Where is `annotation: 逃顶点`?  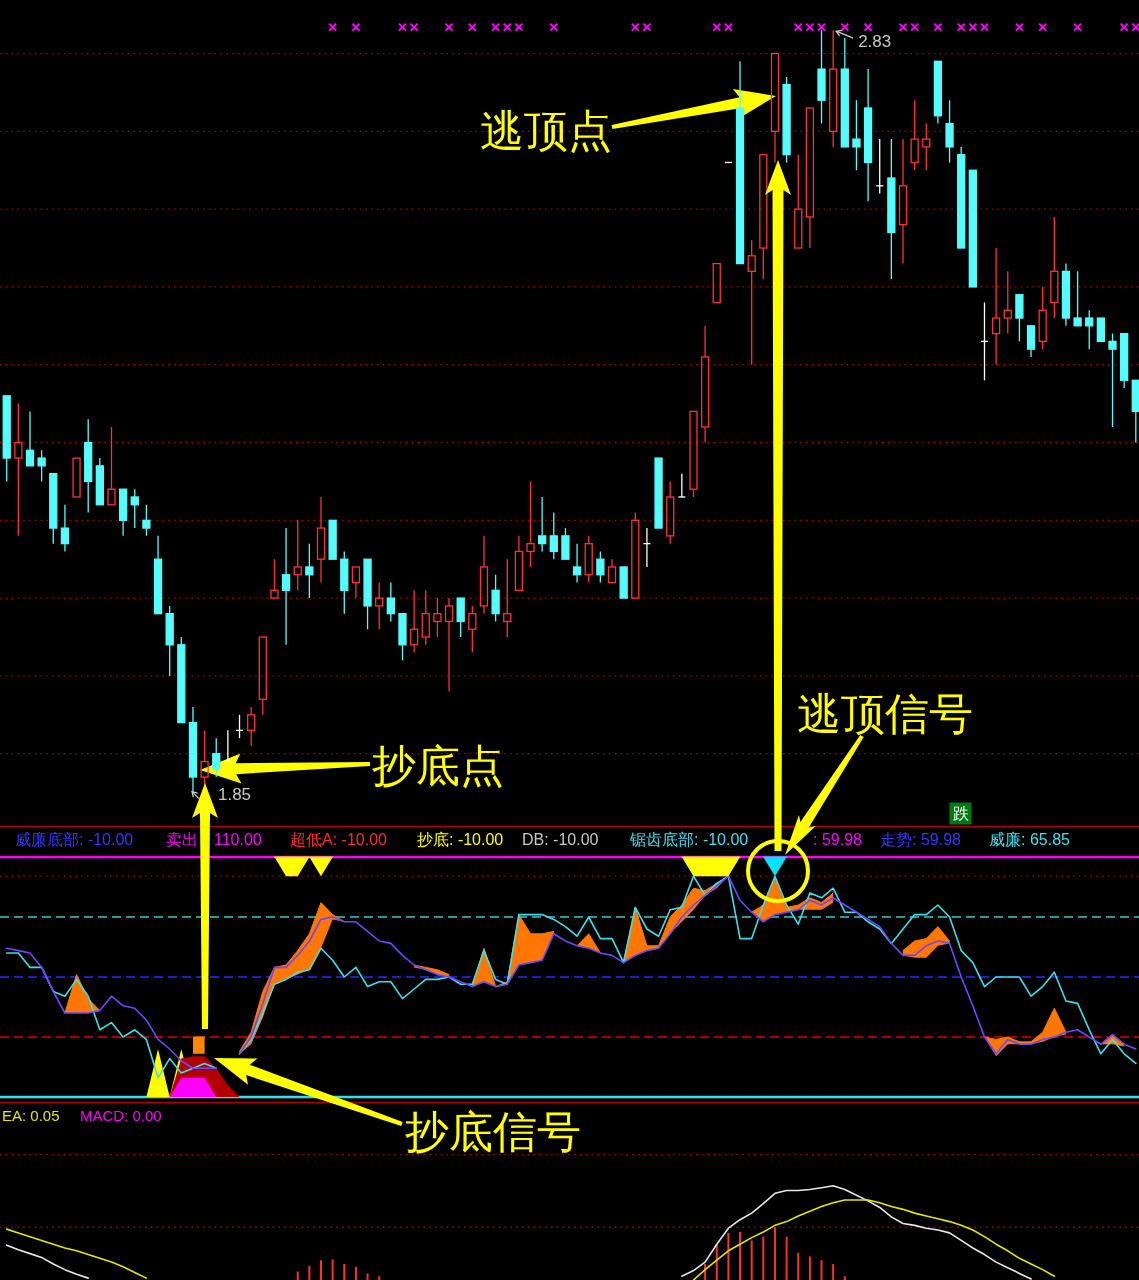 annotation: 逃顶点 is located at coordinates (546, 130).